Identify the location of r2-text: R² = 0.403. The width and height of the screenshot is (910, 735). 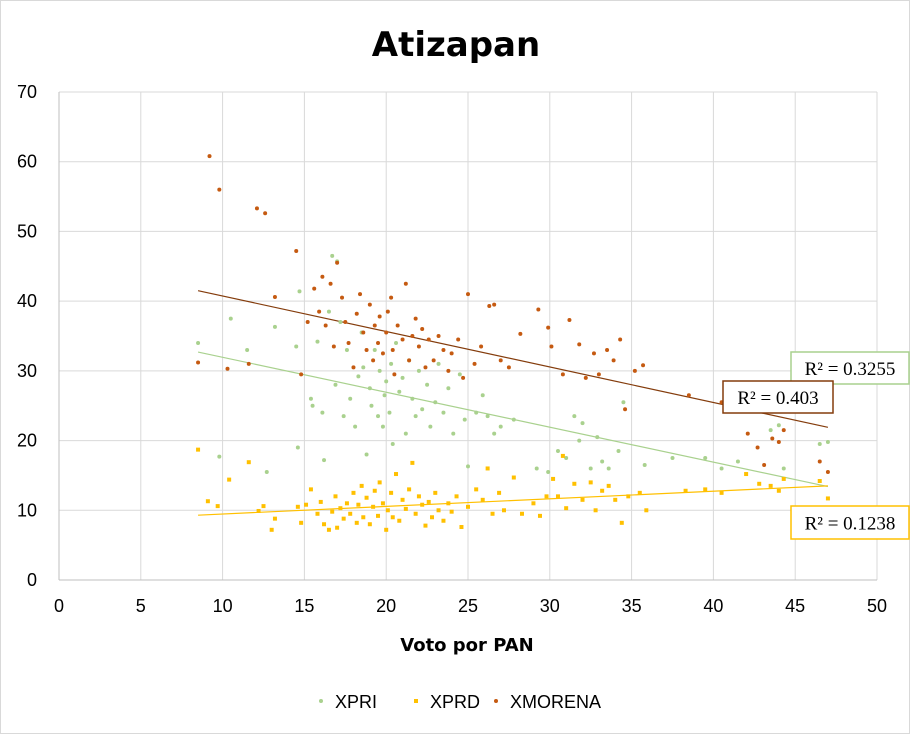
(777, 398).